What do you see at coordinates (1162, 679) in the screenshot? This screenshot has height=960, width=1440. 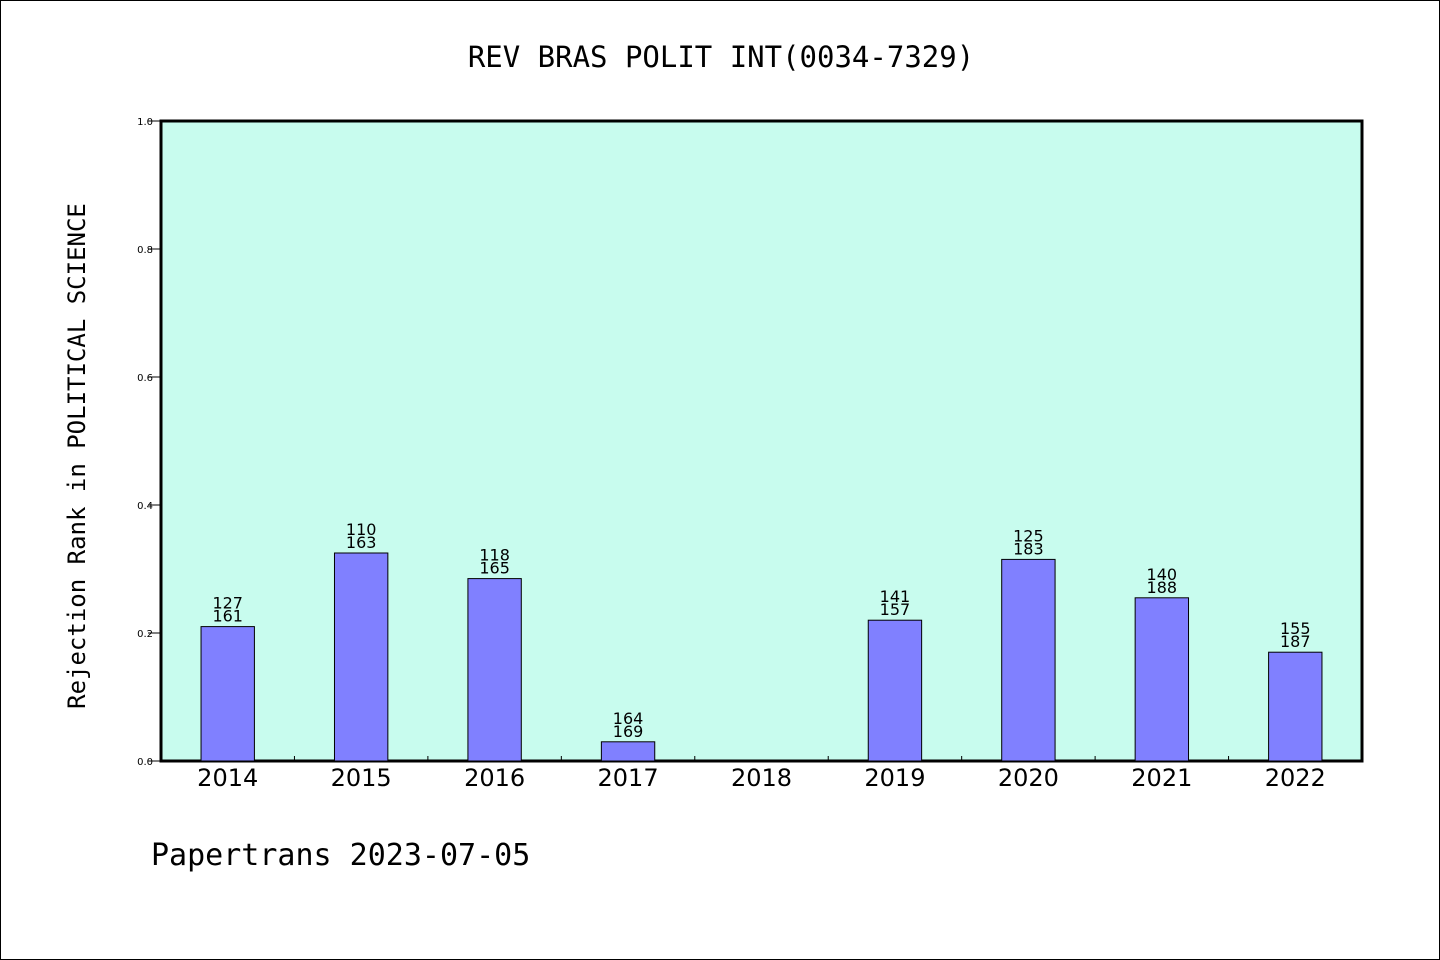 I see `bar-2021` at bounding box center [1162, 679].